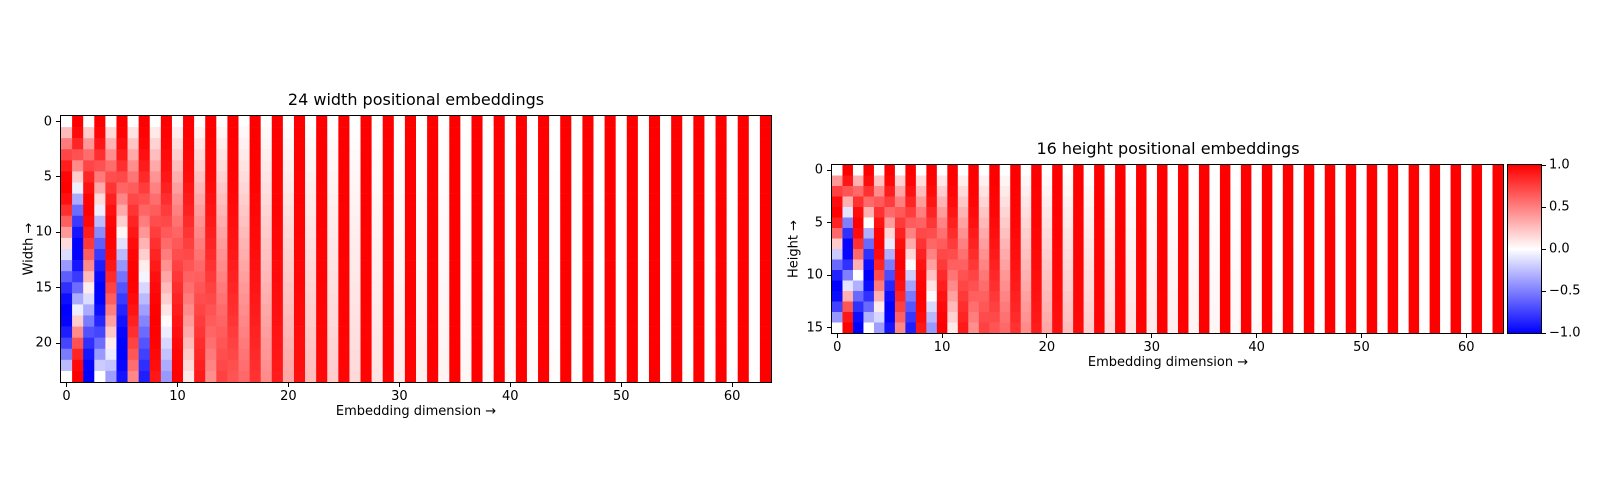 The width and height of the screenshot is (1600, 500). Describe the element at coordinates (43, 232) in the screenshot. I see `left-y-tick-label: 10` at that location.